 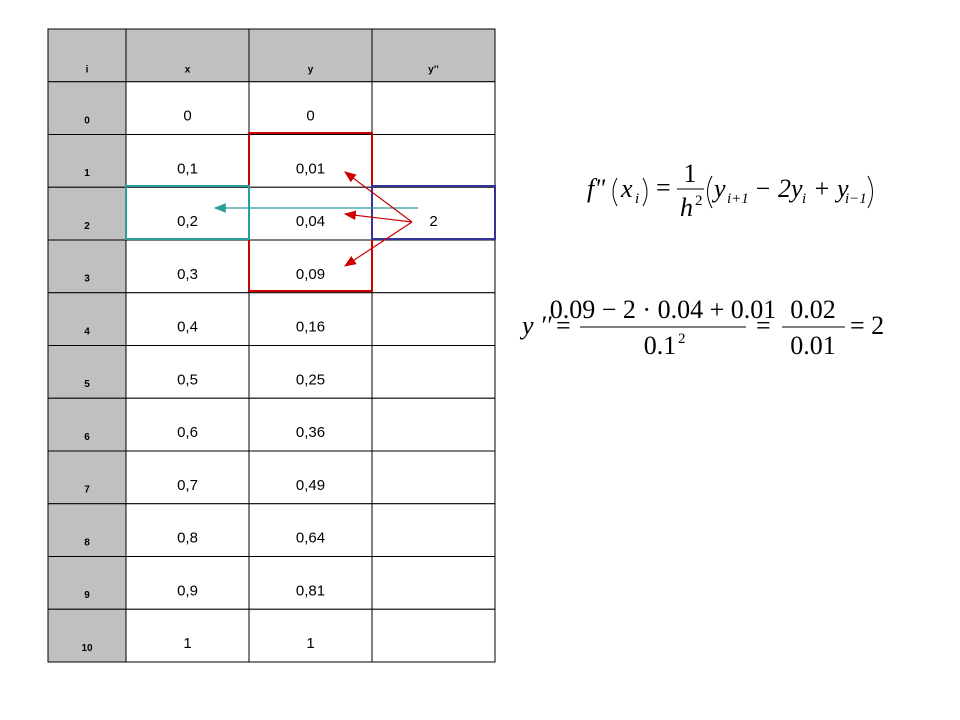 I want to click on index-cell: 8, so click(x=87, y=542).